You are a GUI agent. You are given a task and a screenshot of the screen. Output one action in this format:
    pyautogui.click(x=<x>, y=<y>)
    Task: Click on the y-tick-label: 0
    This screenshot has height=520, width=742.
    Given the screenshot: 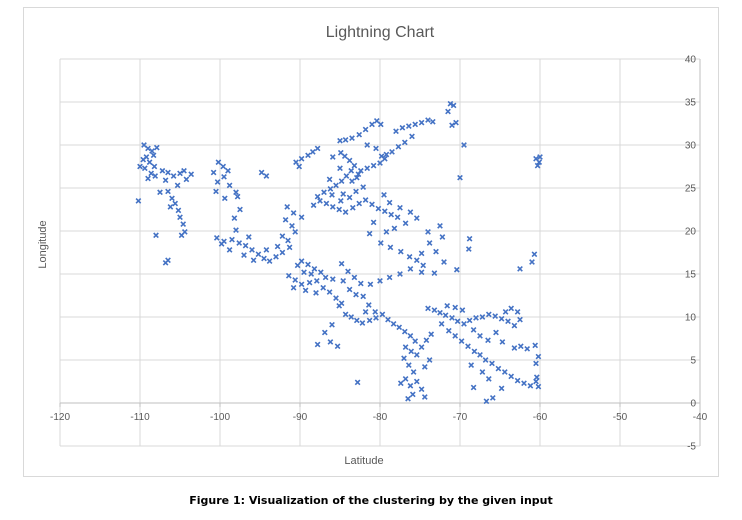 What is the action you would take?
    pyautogui.click(x=693, y=404)
    